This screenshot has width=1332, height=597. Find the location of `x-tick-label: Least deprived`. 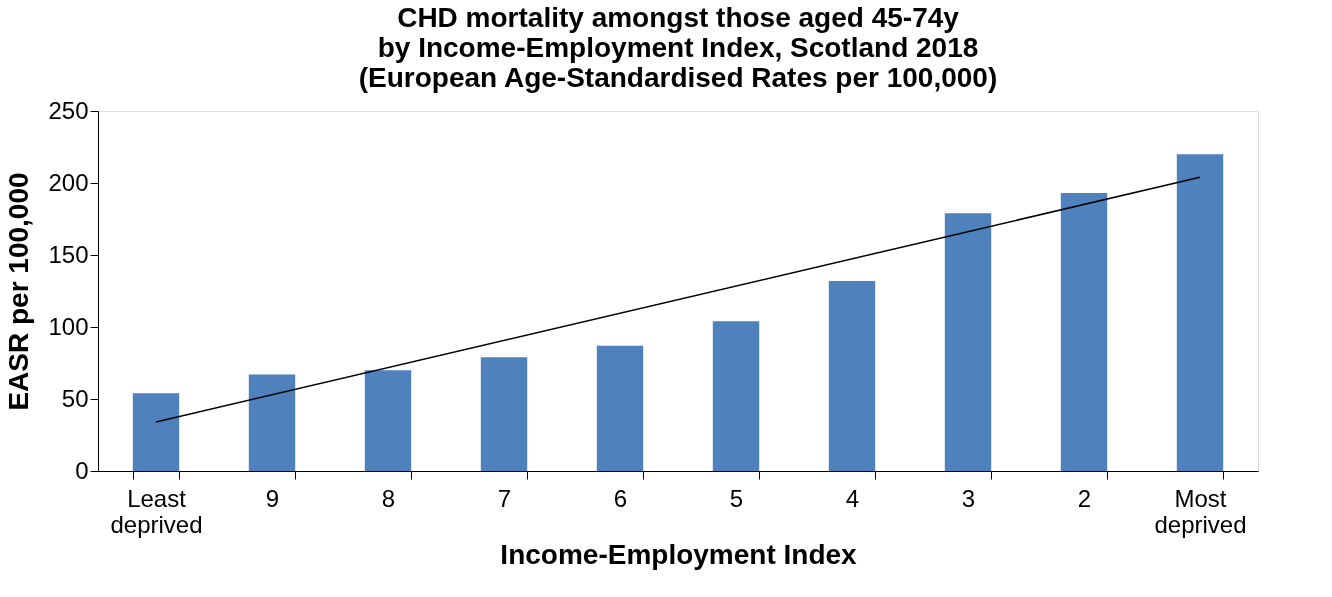

x-tick-label: Least deprived is located at coordinates (156, 511).